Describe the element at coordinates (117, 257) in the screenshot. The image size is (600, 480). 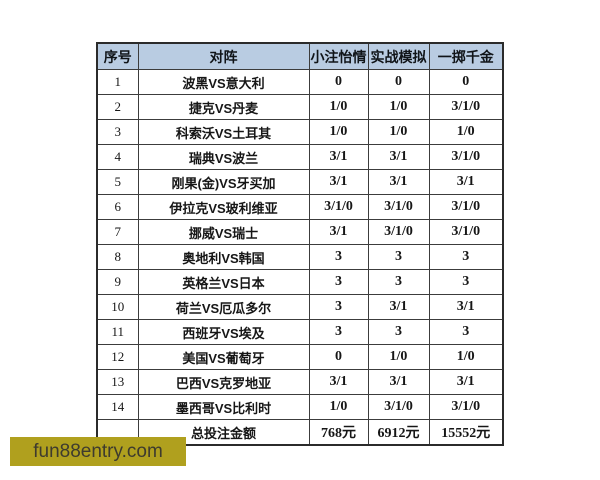
I see `seq: 8` at that location.